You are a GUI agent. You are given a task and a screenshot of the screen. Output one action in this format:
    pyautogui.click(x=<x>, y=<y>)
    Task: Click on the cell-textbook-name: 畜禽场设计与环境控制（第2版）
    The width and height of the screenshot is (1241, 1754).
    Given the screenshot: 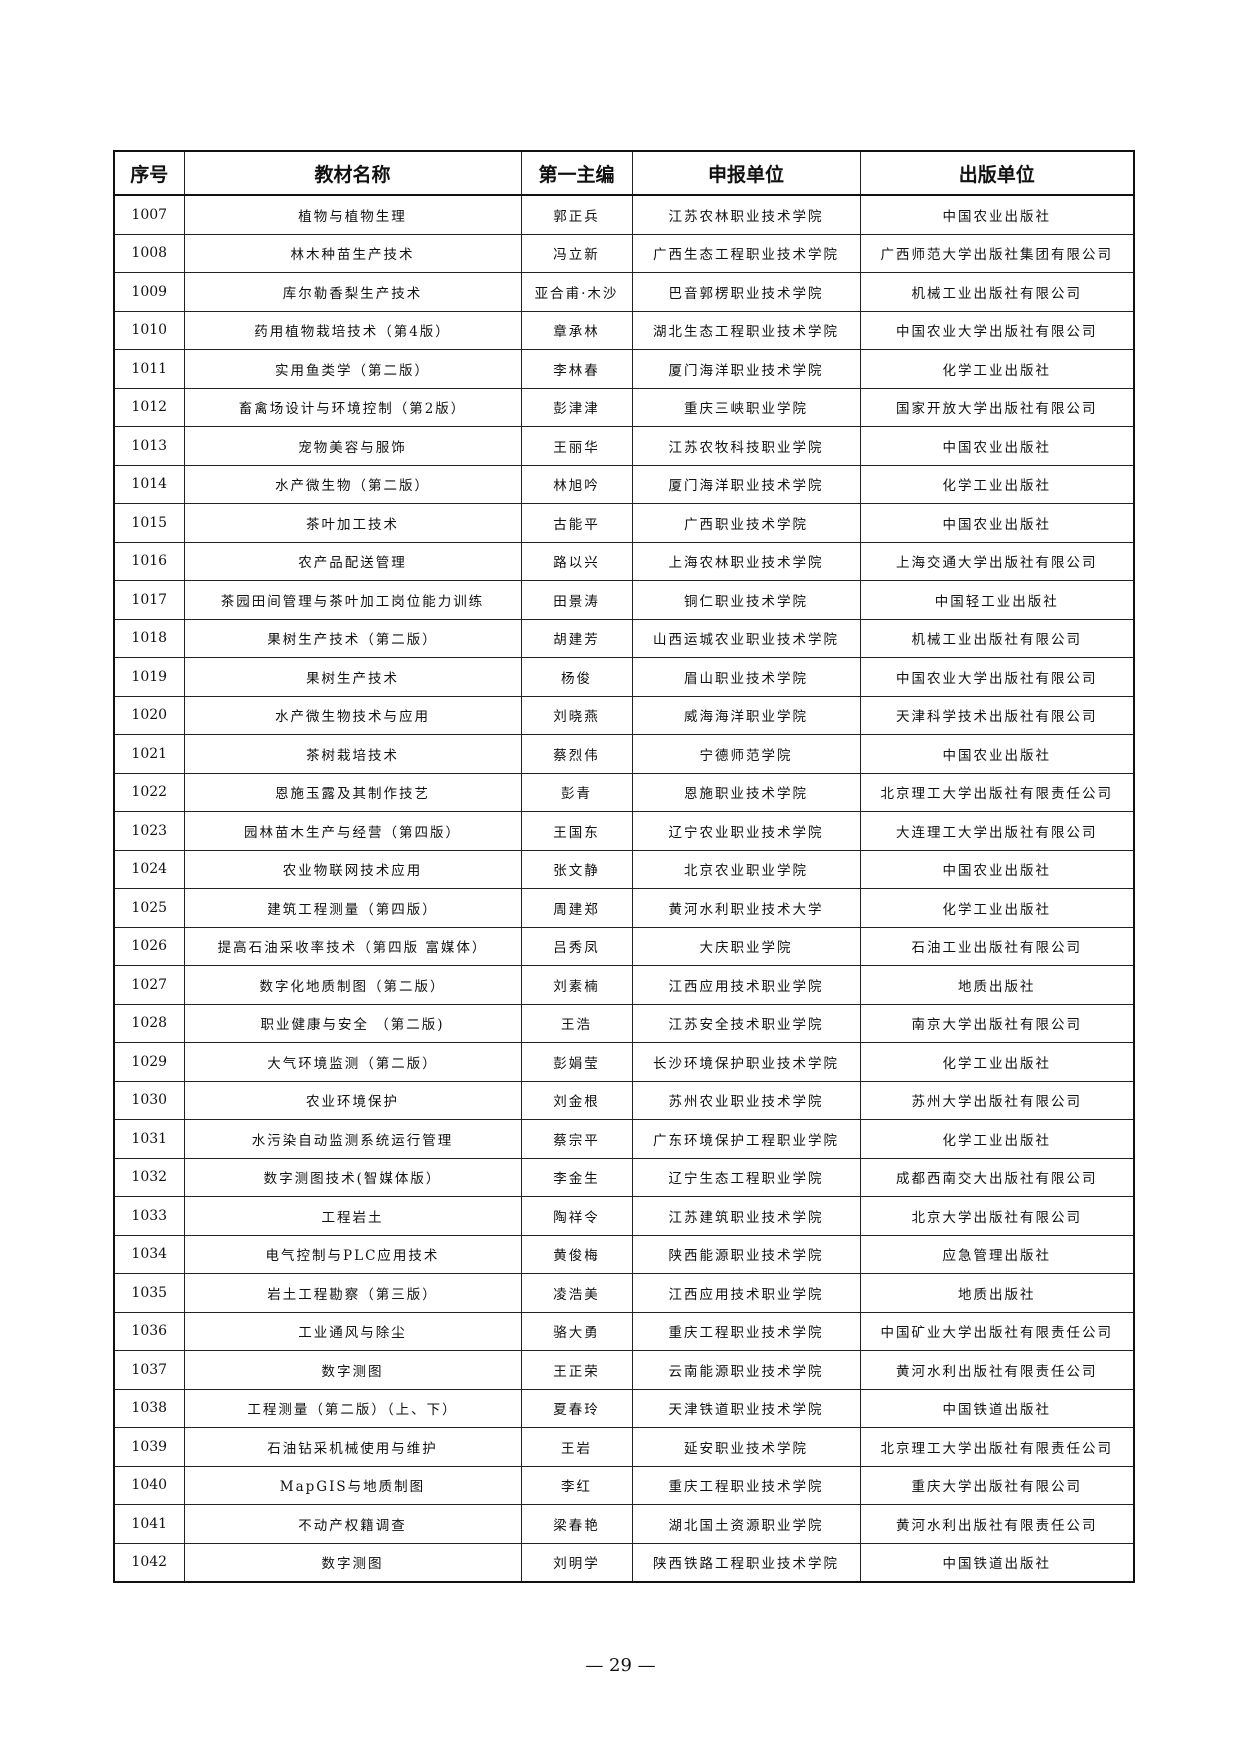 What is the action you would take?
    pyautogui.click(x=352, y=407)
    